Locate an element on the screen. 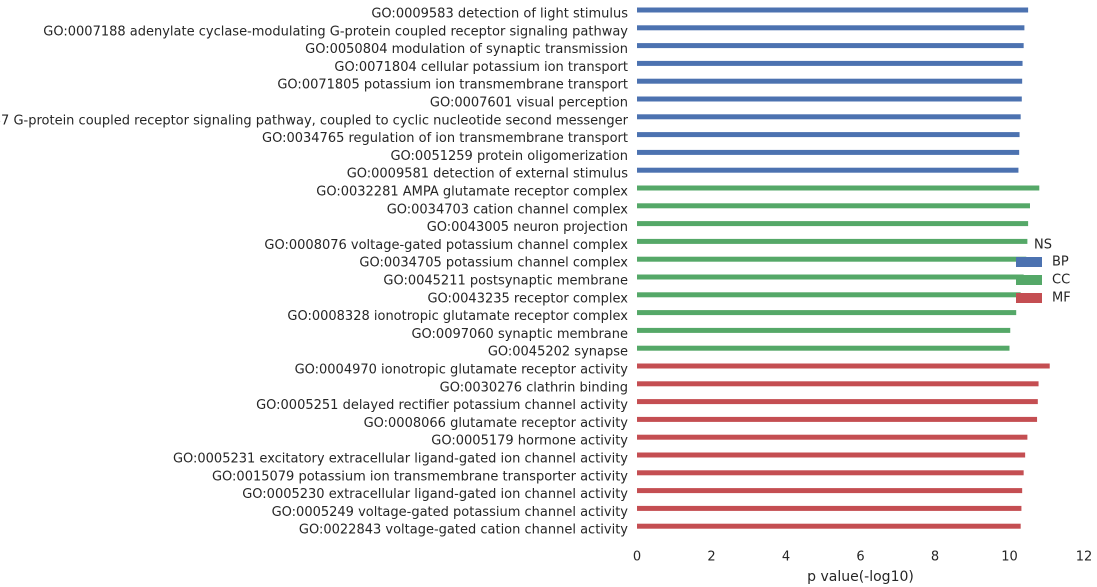 Image resolution: width=1097 pixels, height=587 pixels. category-label: GO:0005179 hormone activity is located at coordinates (529, 441).